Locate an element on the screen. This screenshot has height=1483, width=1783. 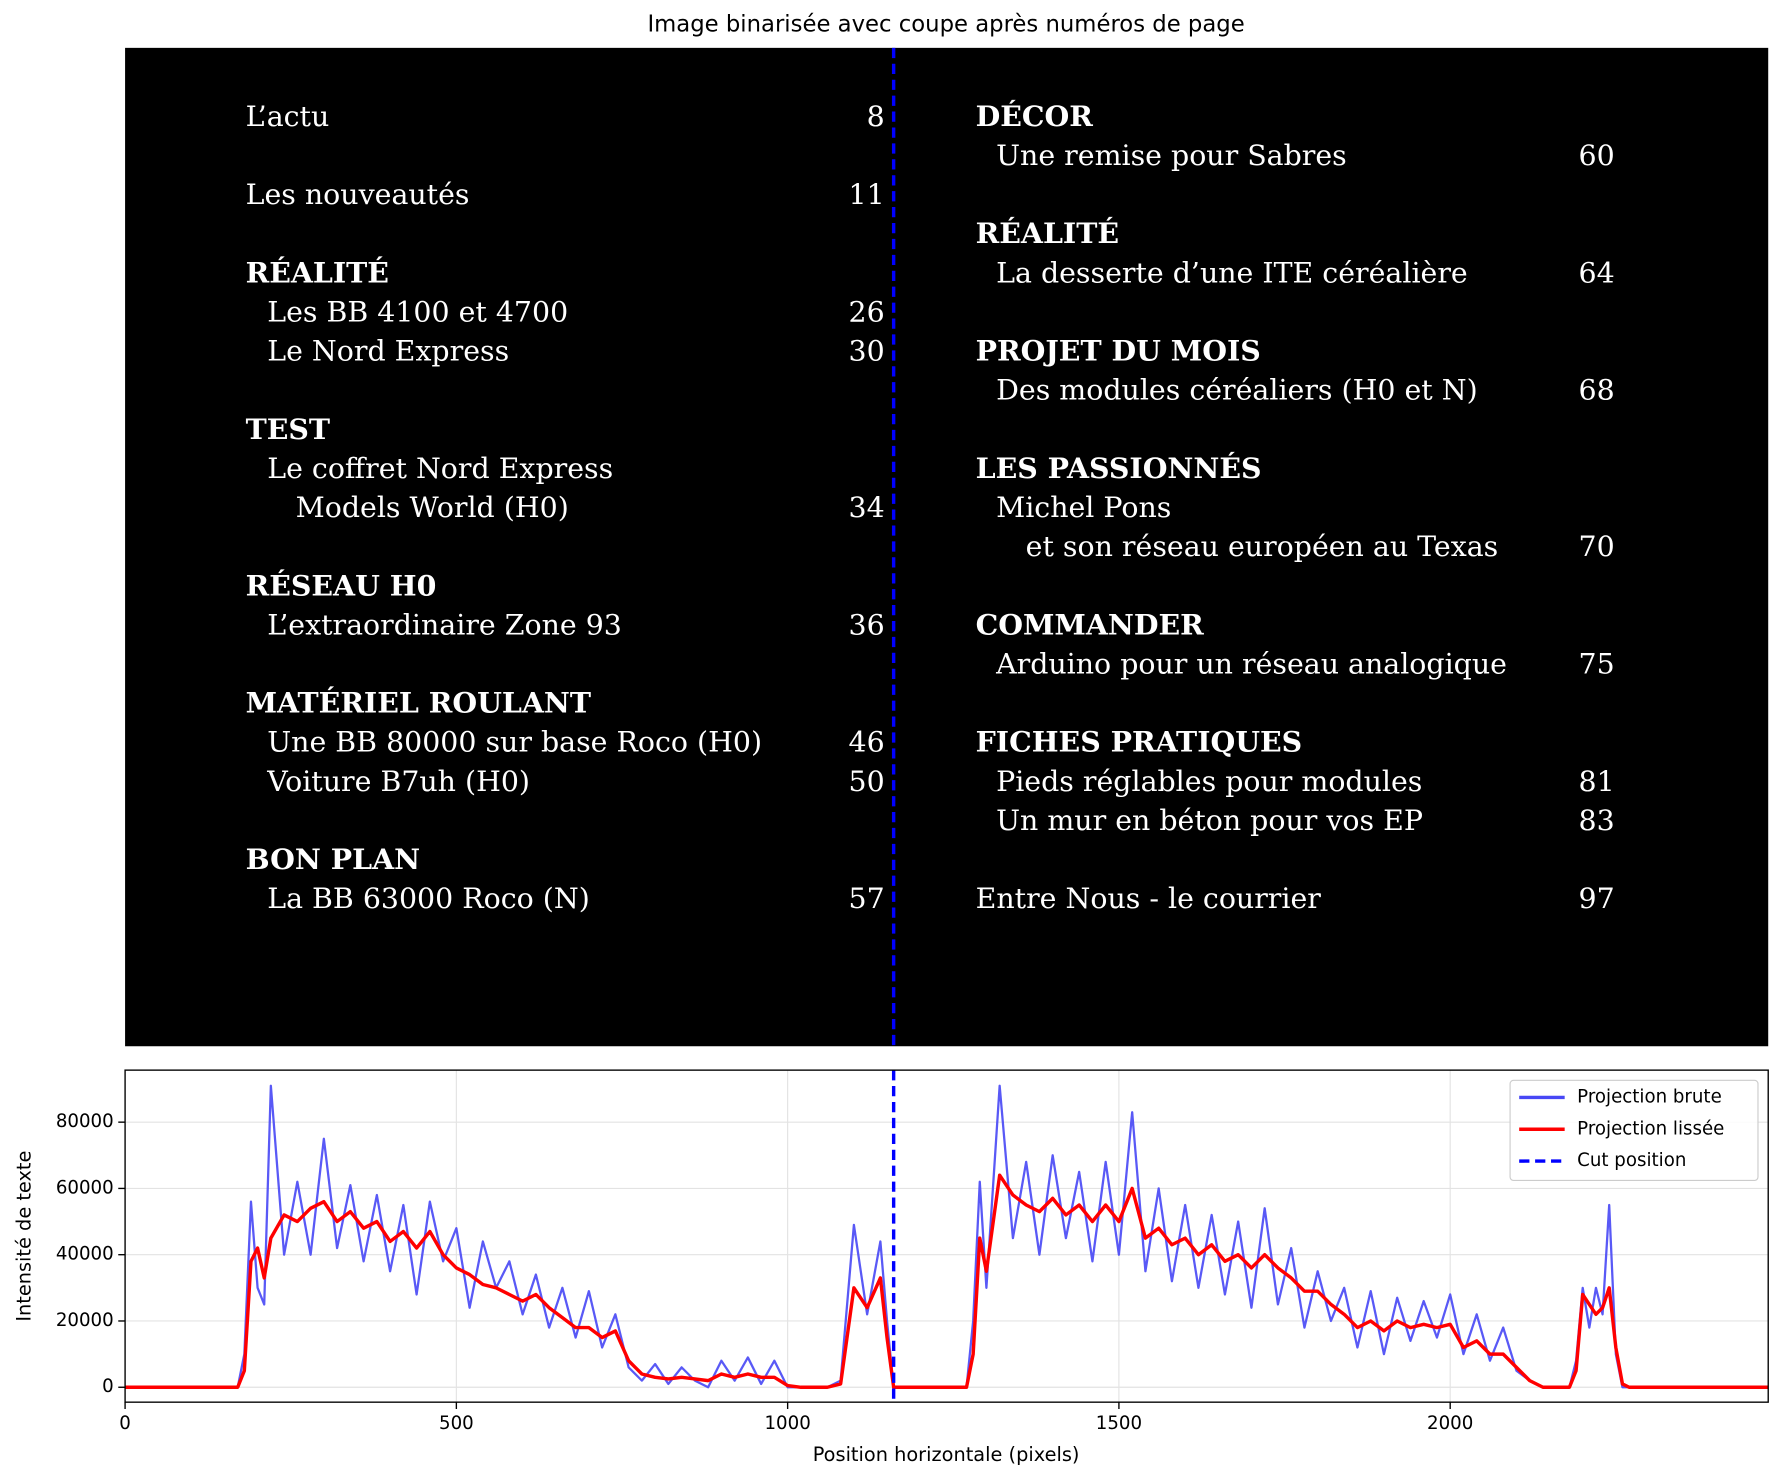
x-tick-label: 1500 is located at coordinates (1119, 1423).